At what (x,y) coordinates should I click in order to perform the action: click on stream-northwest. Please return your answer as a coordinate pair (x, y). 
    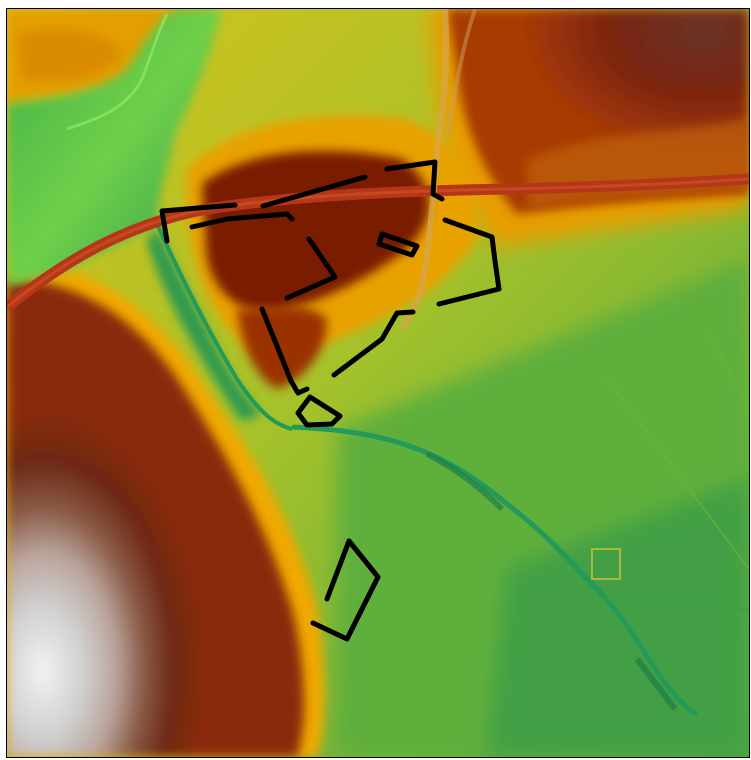
    Looking at the image, I should click on (117, 72).